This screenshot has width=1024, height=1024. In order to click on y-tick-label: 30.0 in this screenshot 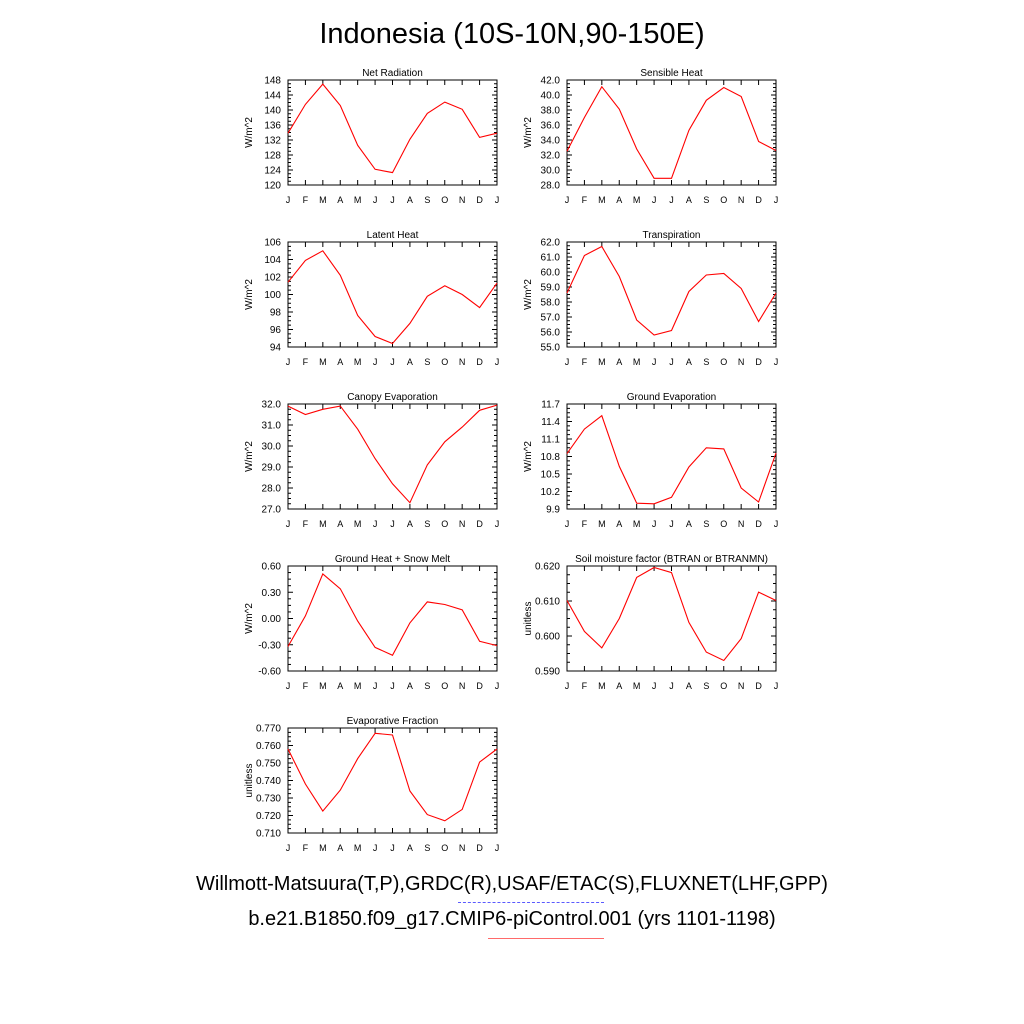, I will do `click(551, 171)`.